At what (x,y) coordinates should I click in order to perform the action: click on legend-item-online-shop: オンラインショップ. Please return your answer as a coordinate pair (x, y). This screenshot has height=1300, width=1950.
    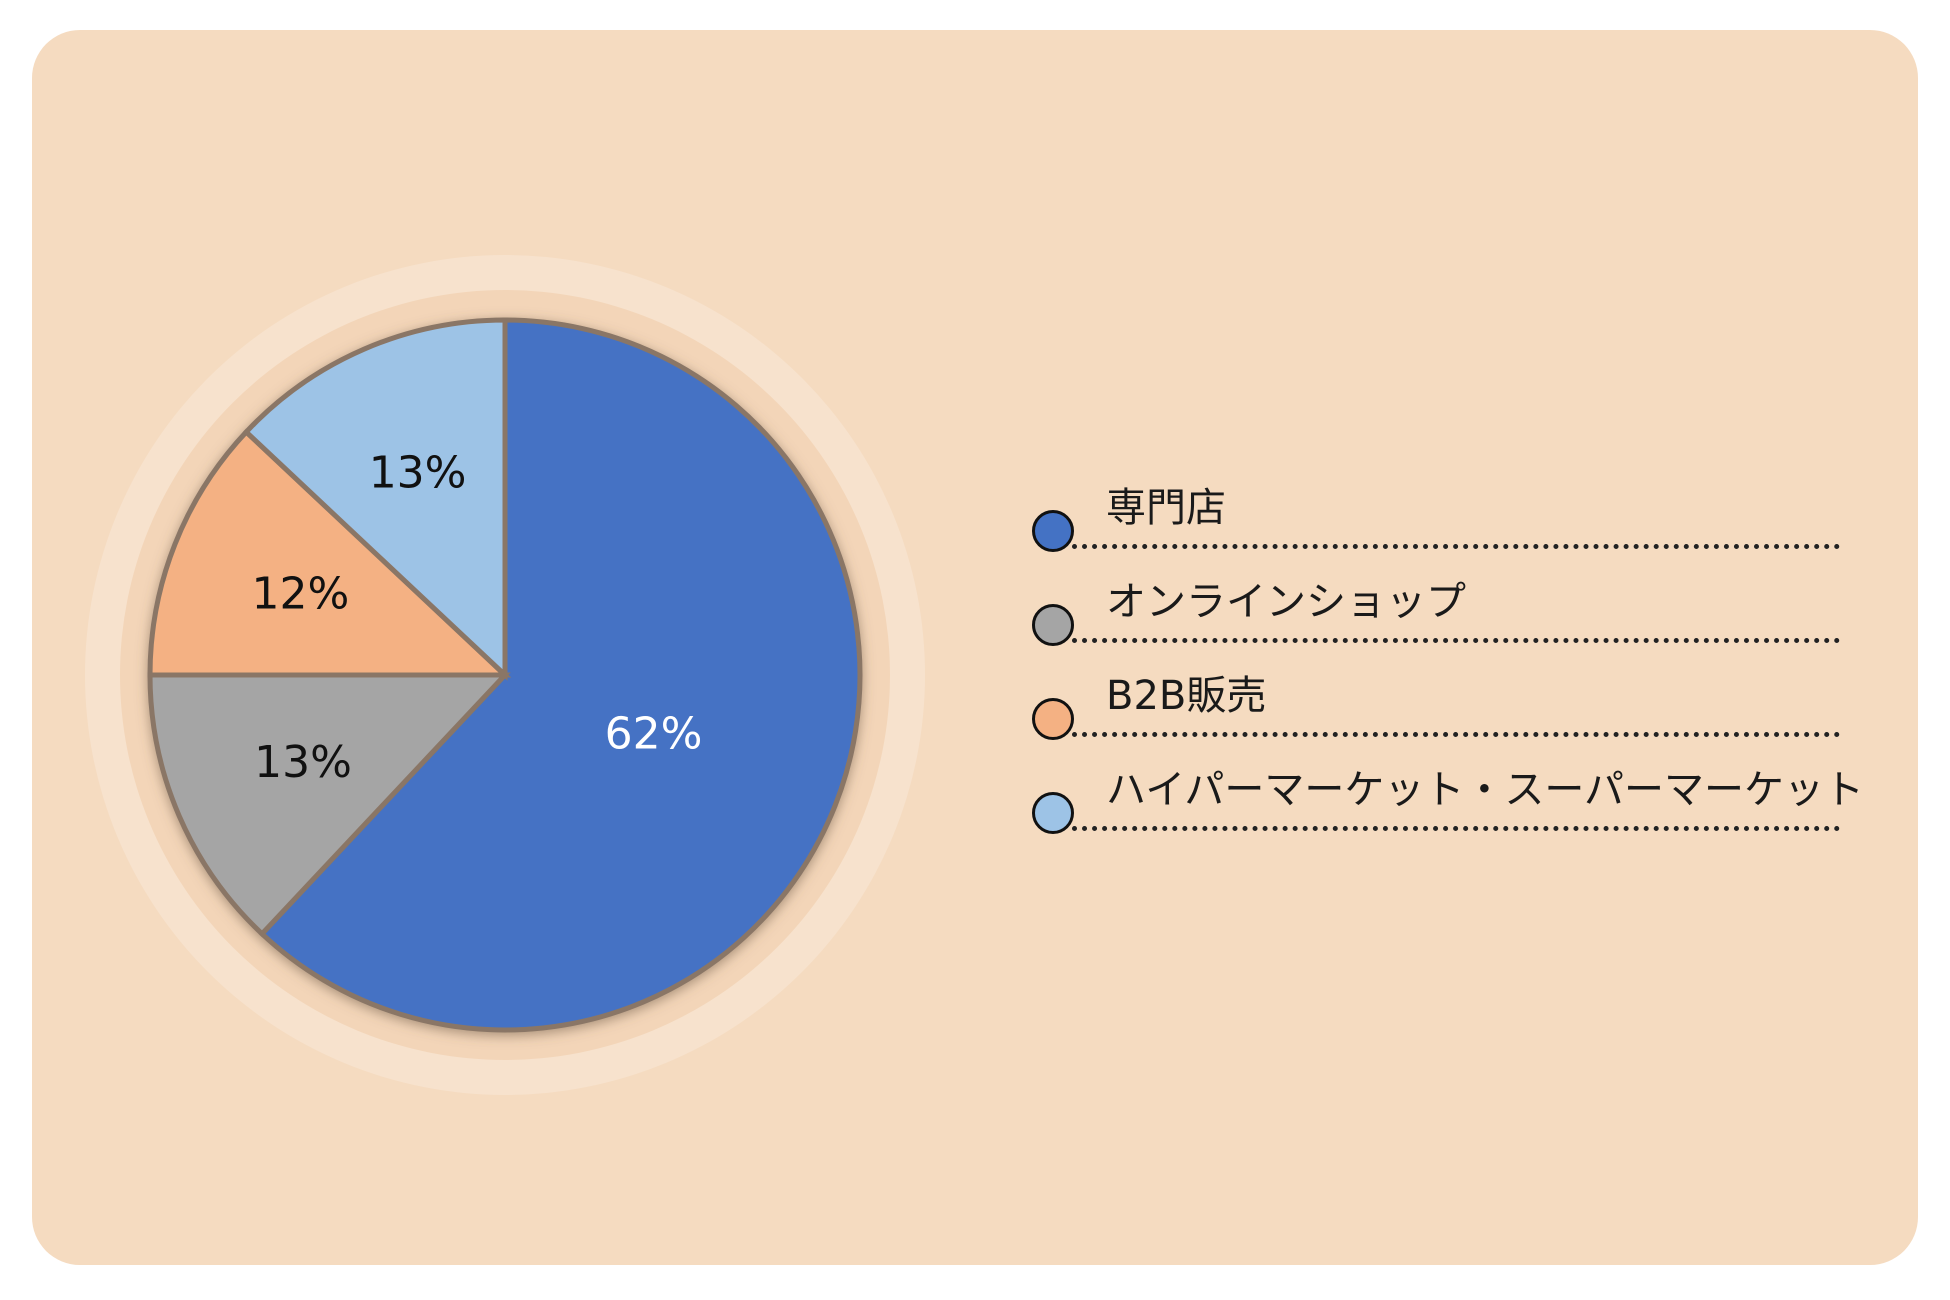
    Looking at the image, I should click on (1445, 621).